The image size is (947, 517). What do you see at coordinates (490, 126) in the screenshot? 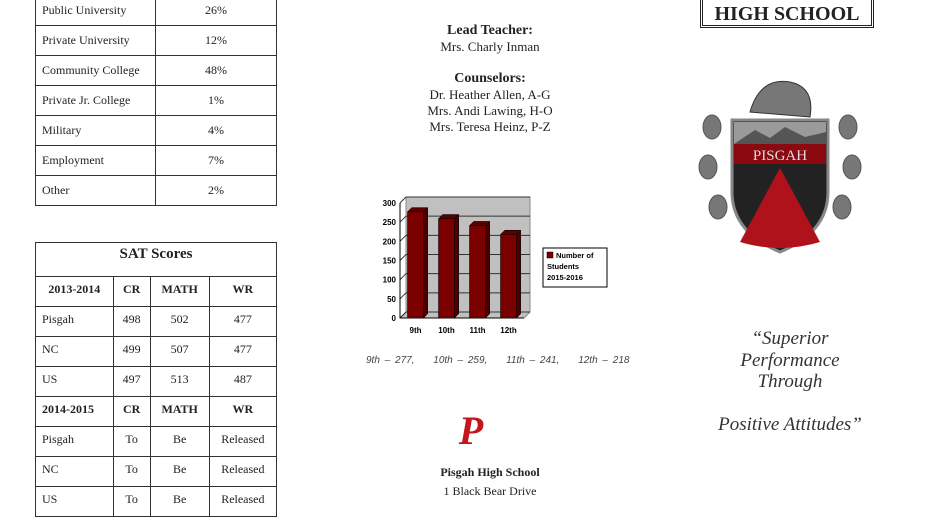
I see `counselor: Mrs. Teresa Heinz, P-Z` at bounding box center [490, 126].